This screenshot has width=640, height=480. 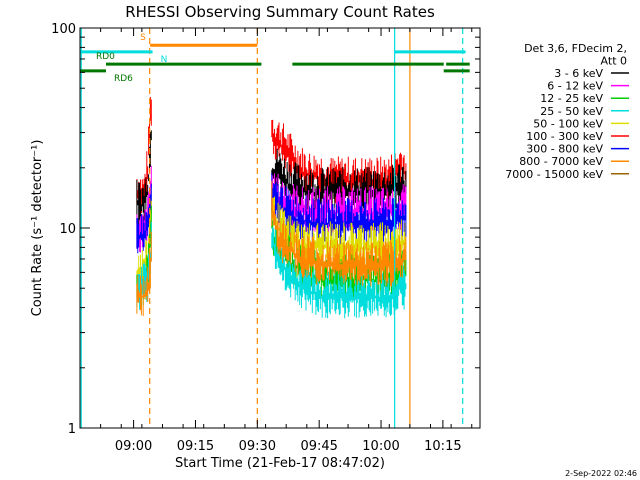 What do you see at coordinates (143, 38) in the screenshot?
I see `flag-label-s: S` at bounding box center [143, 38].